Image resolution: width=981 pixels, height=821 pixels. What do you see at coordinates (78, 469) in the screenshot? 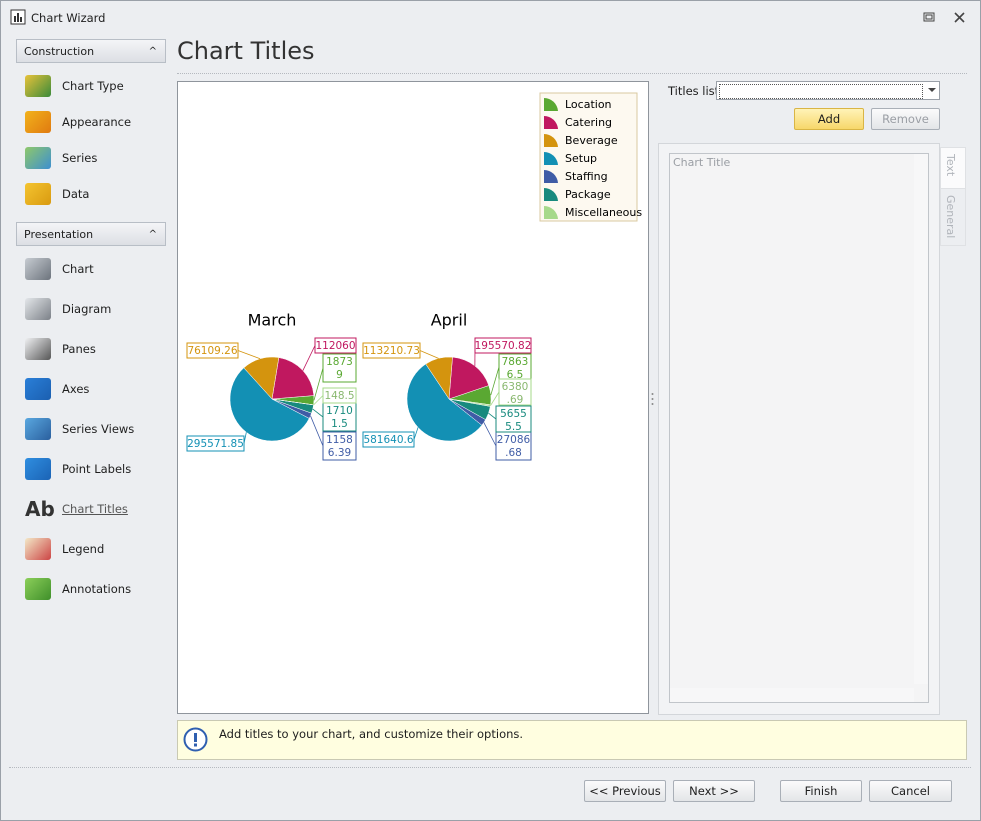
I see `nav-item: Point Labels` at bounding box center [78, 469].